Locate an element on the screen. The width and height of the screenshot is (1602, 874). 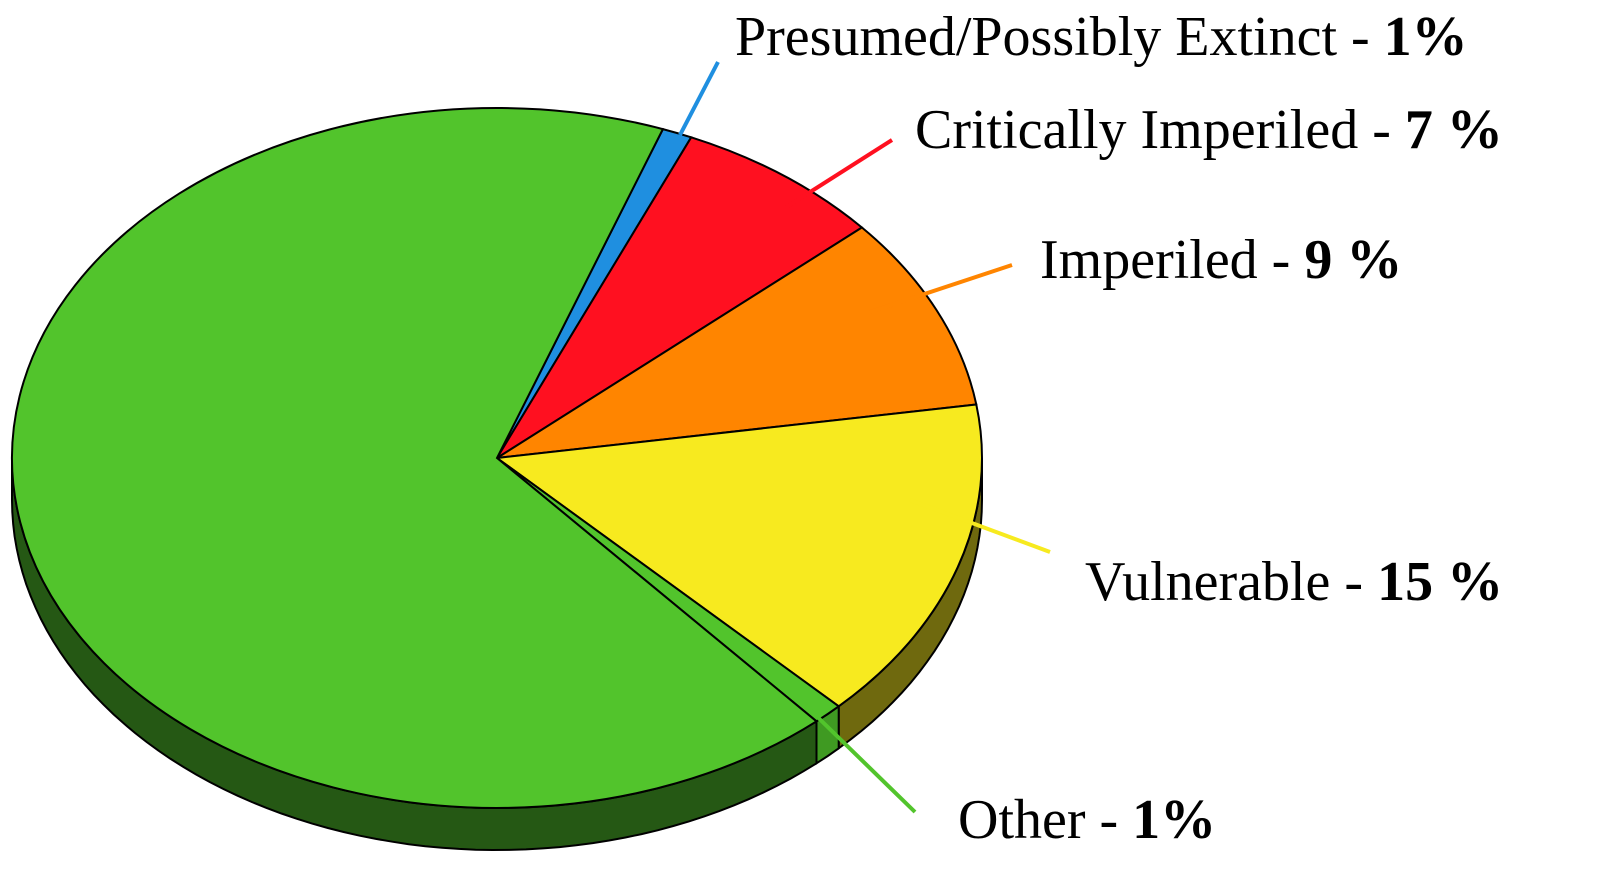
slice-label: Critically Imperiled -7 % is located at coordinates (1209, 130).